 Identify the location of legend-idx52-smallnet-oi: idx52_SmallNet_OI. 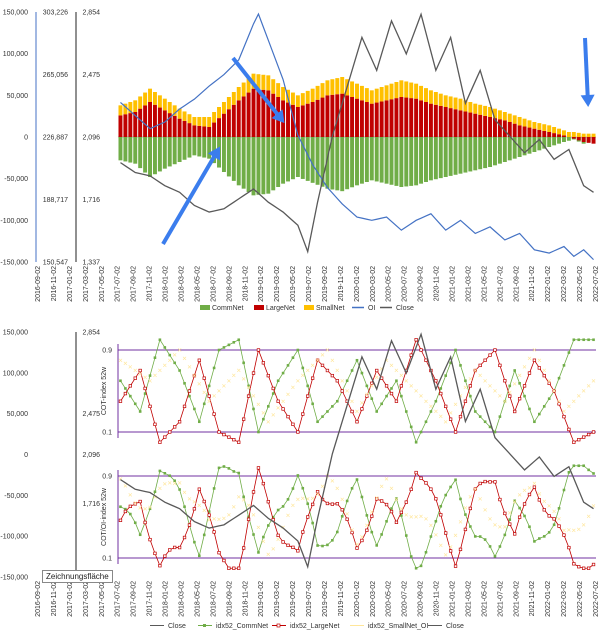
(389, 626).